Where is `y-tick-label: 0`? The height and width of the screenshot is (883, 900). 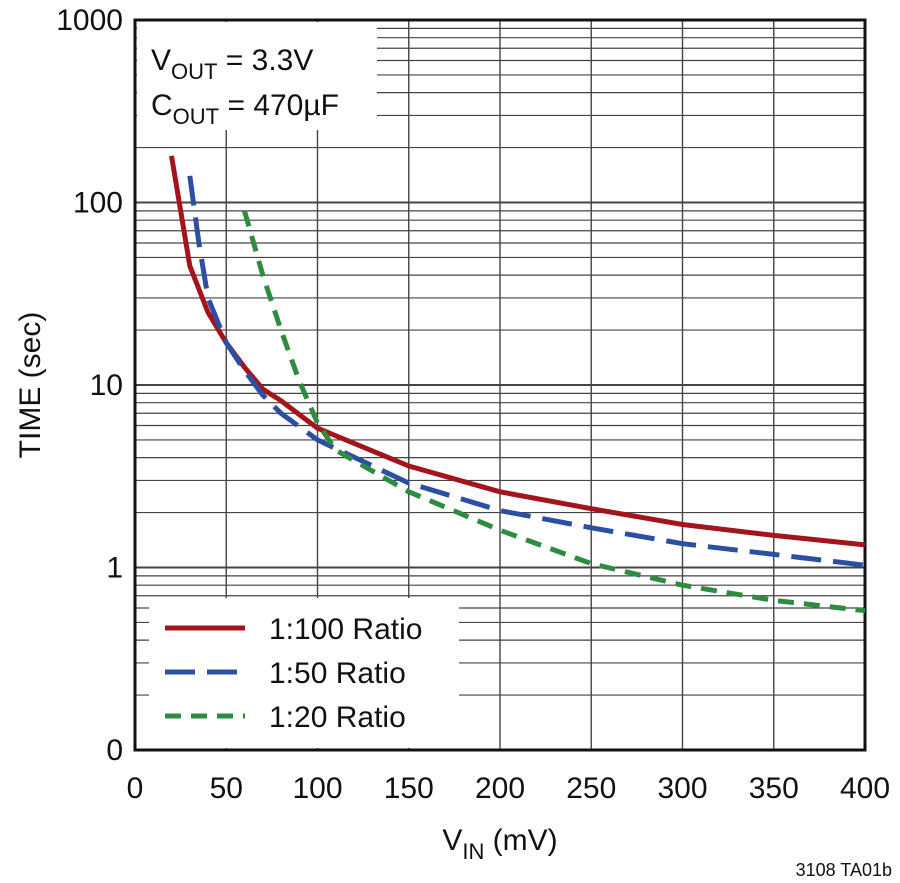 y-tick-label: 0 is located at coordinates (114, 750).